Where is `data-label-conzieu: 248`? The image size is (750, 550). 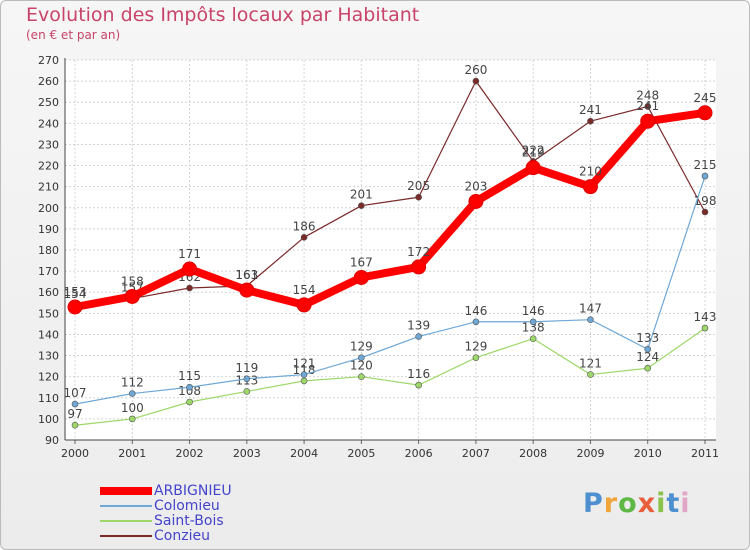
data-label-conzieu: 248 is located at coordinates (647, 95).